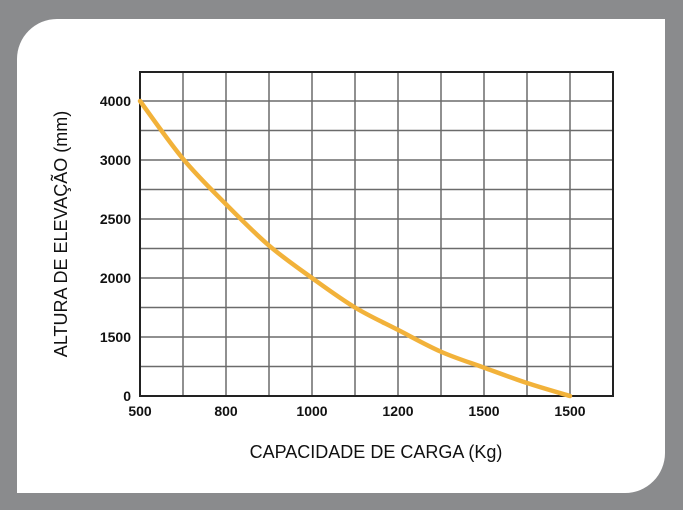 Image resolution: width=683 pixels, height=510 pixels. I want to click on x-tick-label: 800, so click(226, 411).